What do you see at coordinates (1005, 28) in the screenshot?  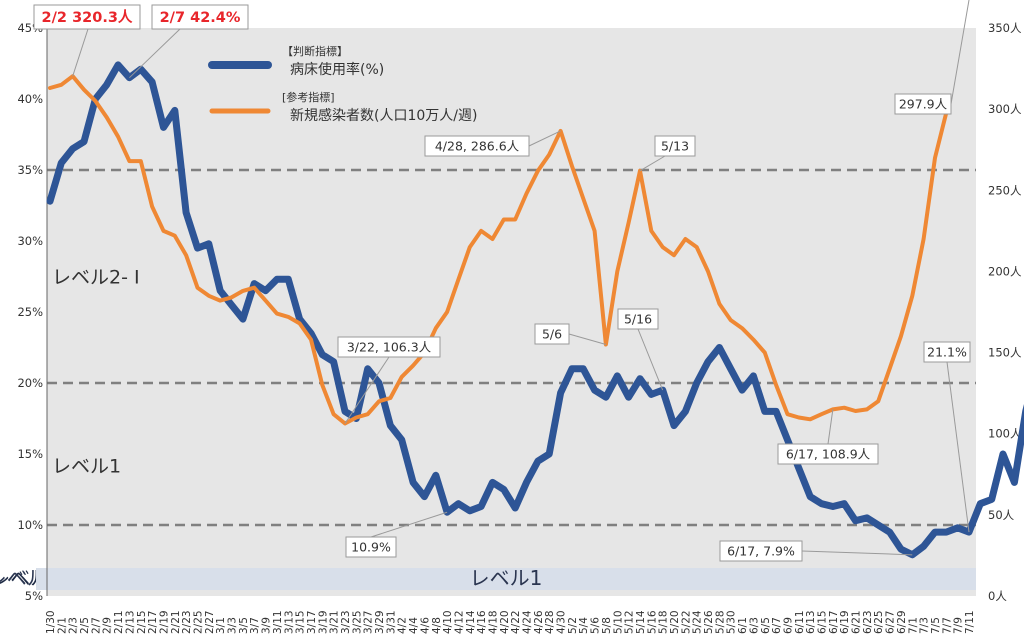 I see `y-right-tick-label: 350人` at bounding box center [1005, 28].